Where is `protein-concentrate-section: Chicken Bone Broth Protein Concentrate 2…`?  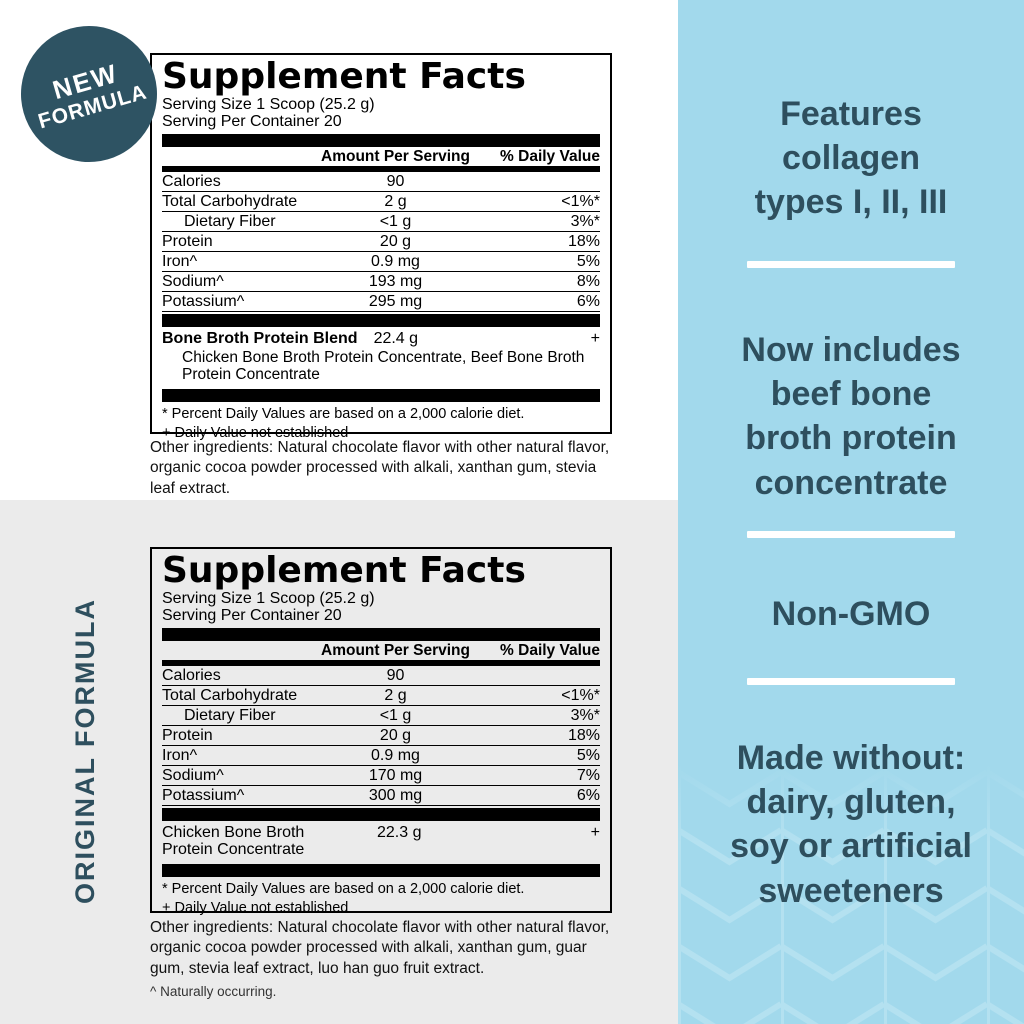
protein-concentrate-section: Chicken Bone Broth Protein Concentrate 2… is located at coordinates (381, 840).